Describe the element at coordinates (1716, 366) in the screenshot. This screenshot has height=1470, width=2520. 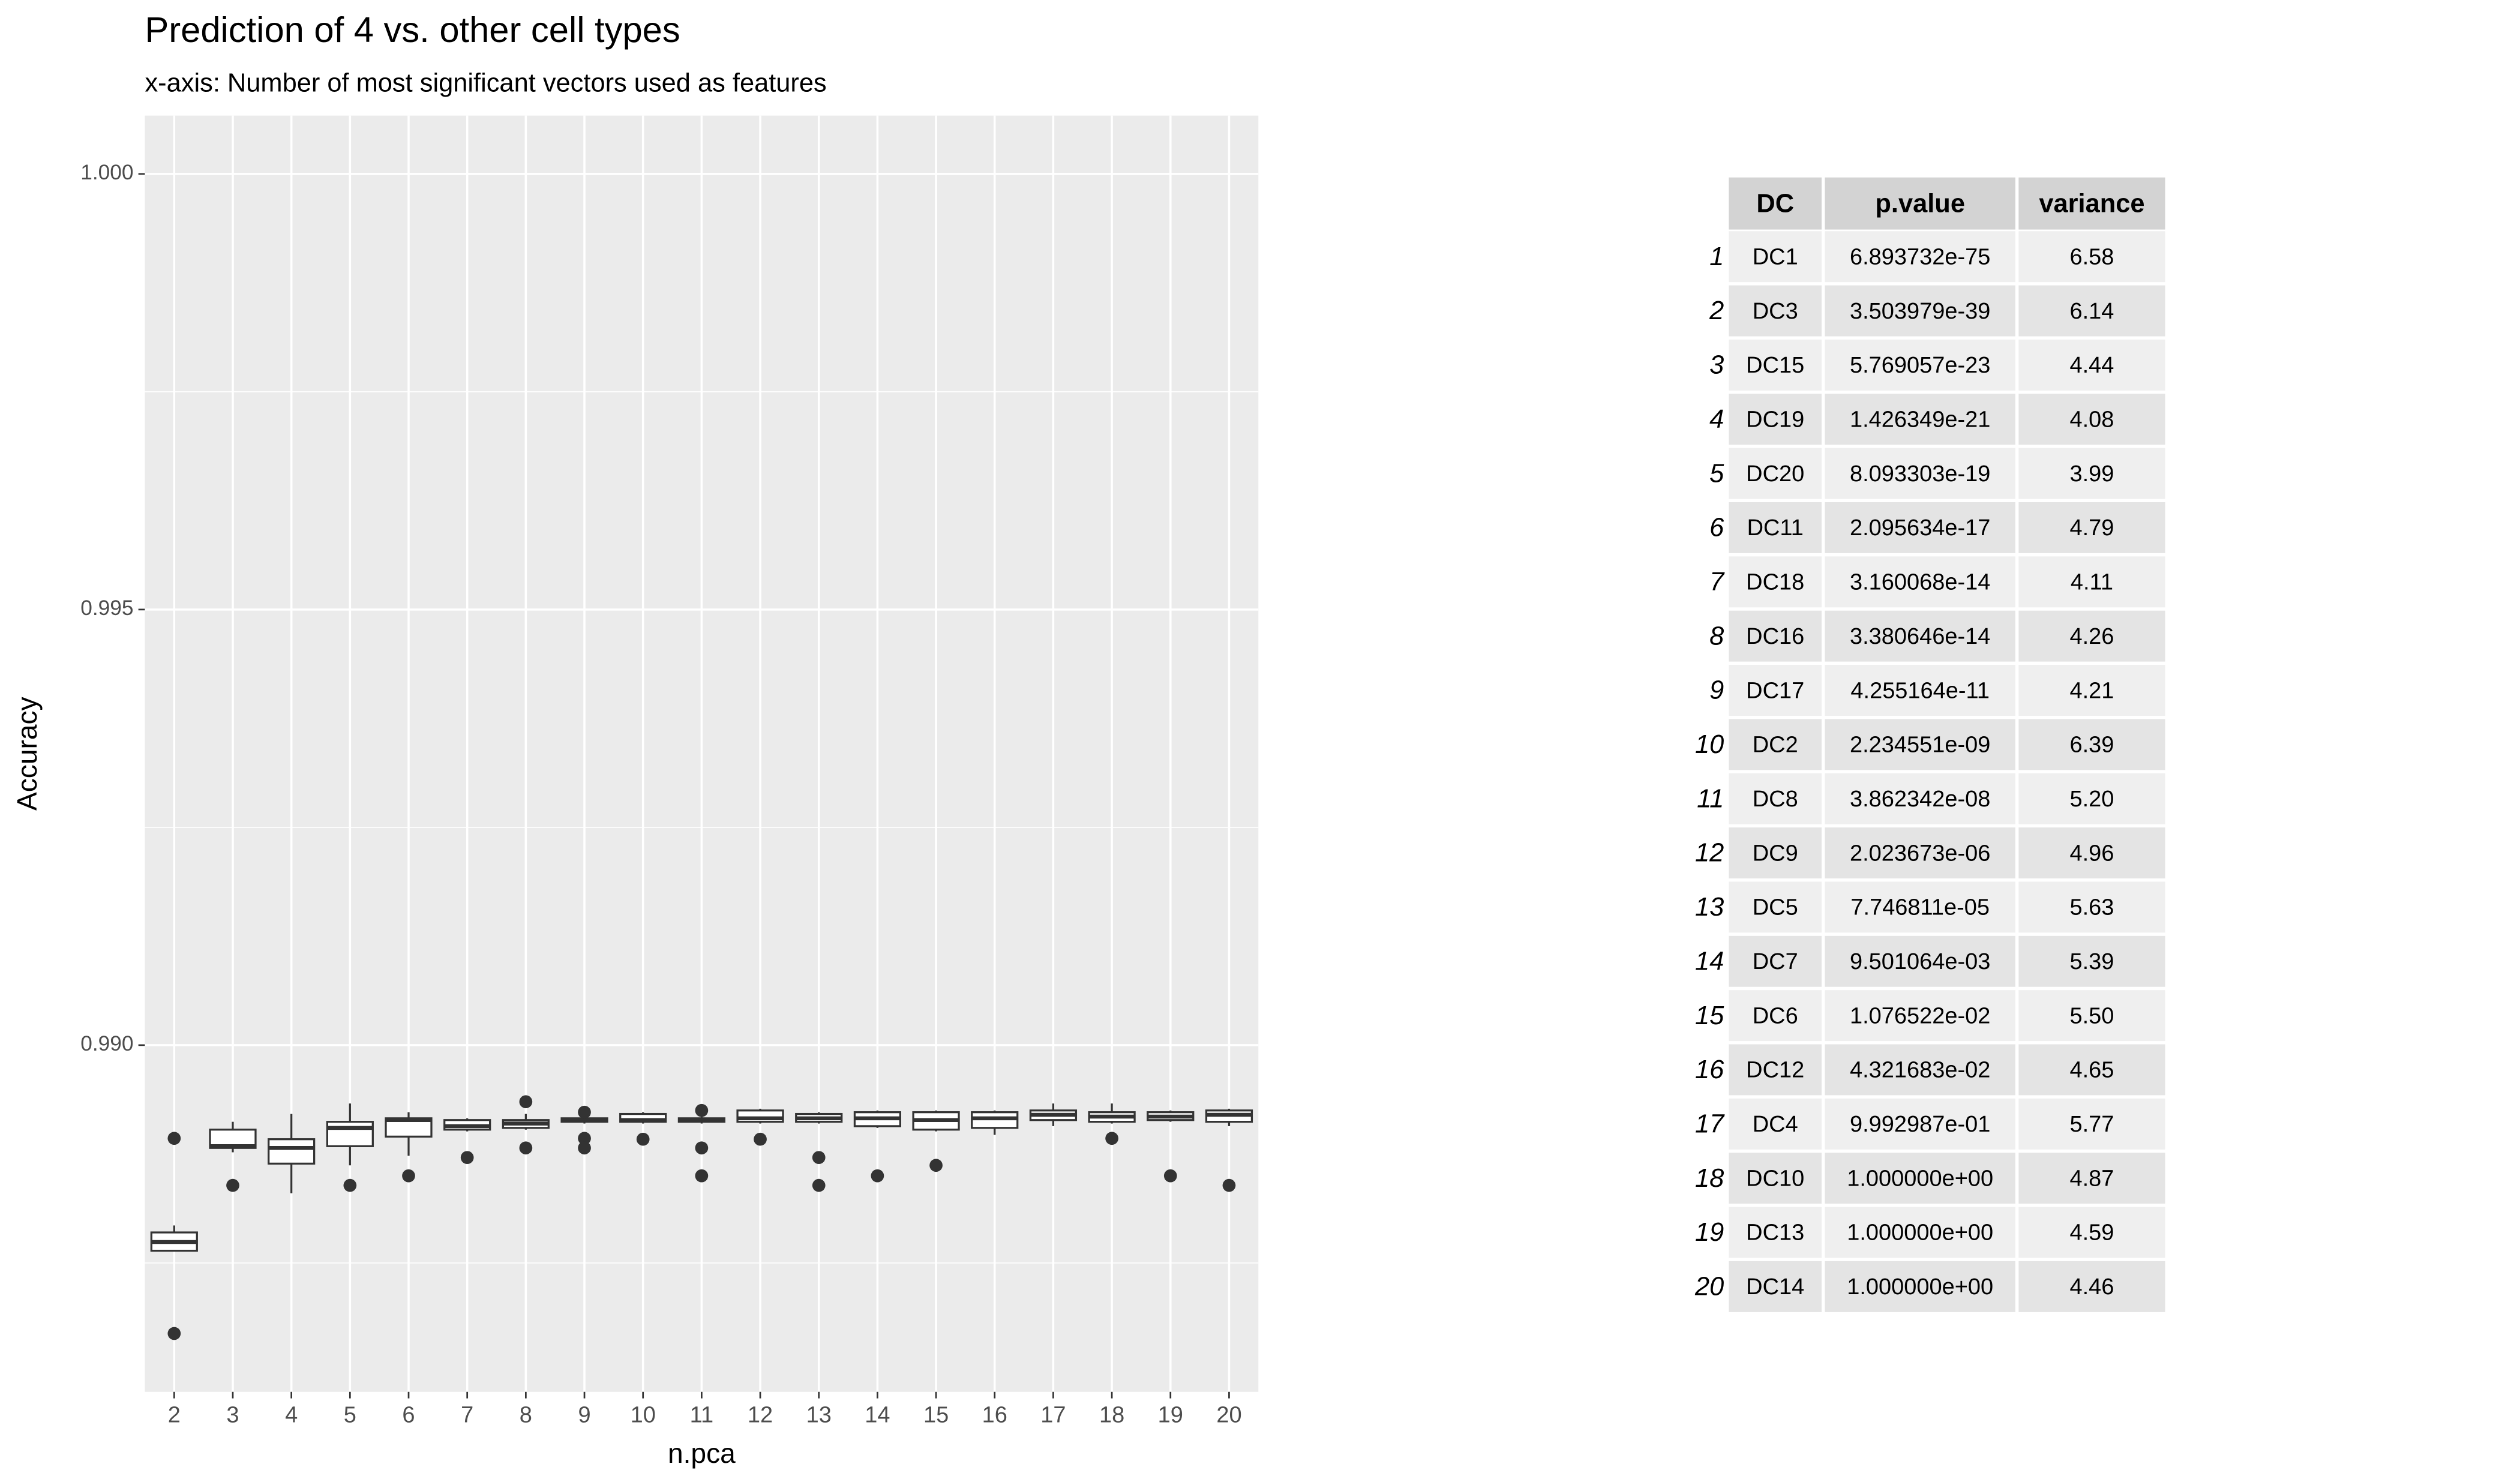
I see `table-row-index: 3` at that location.